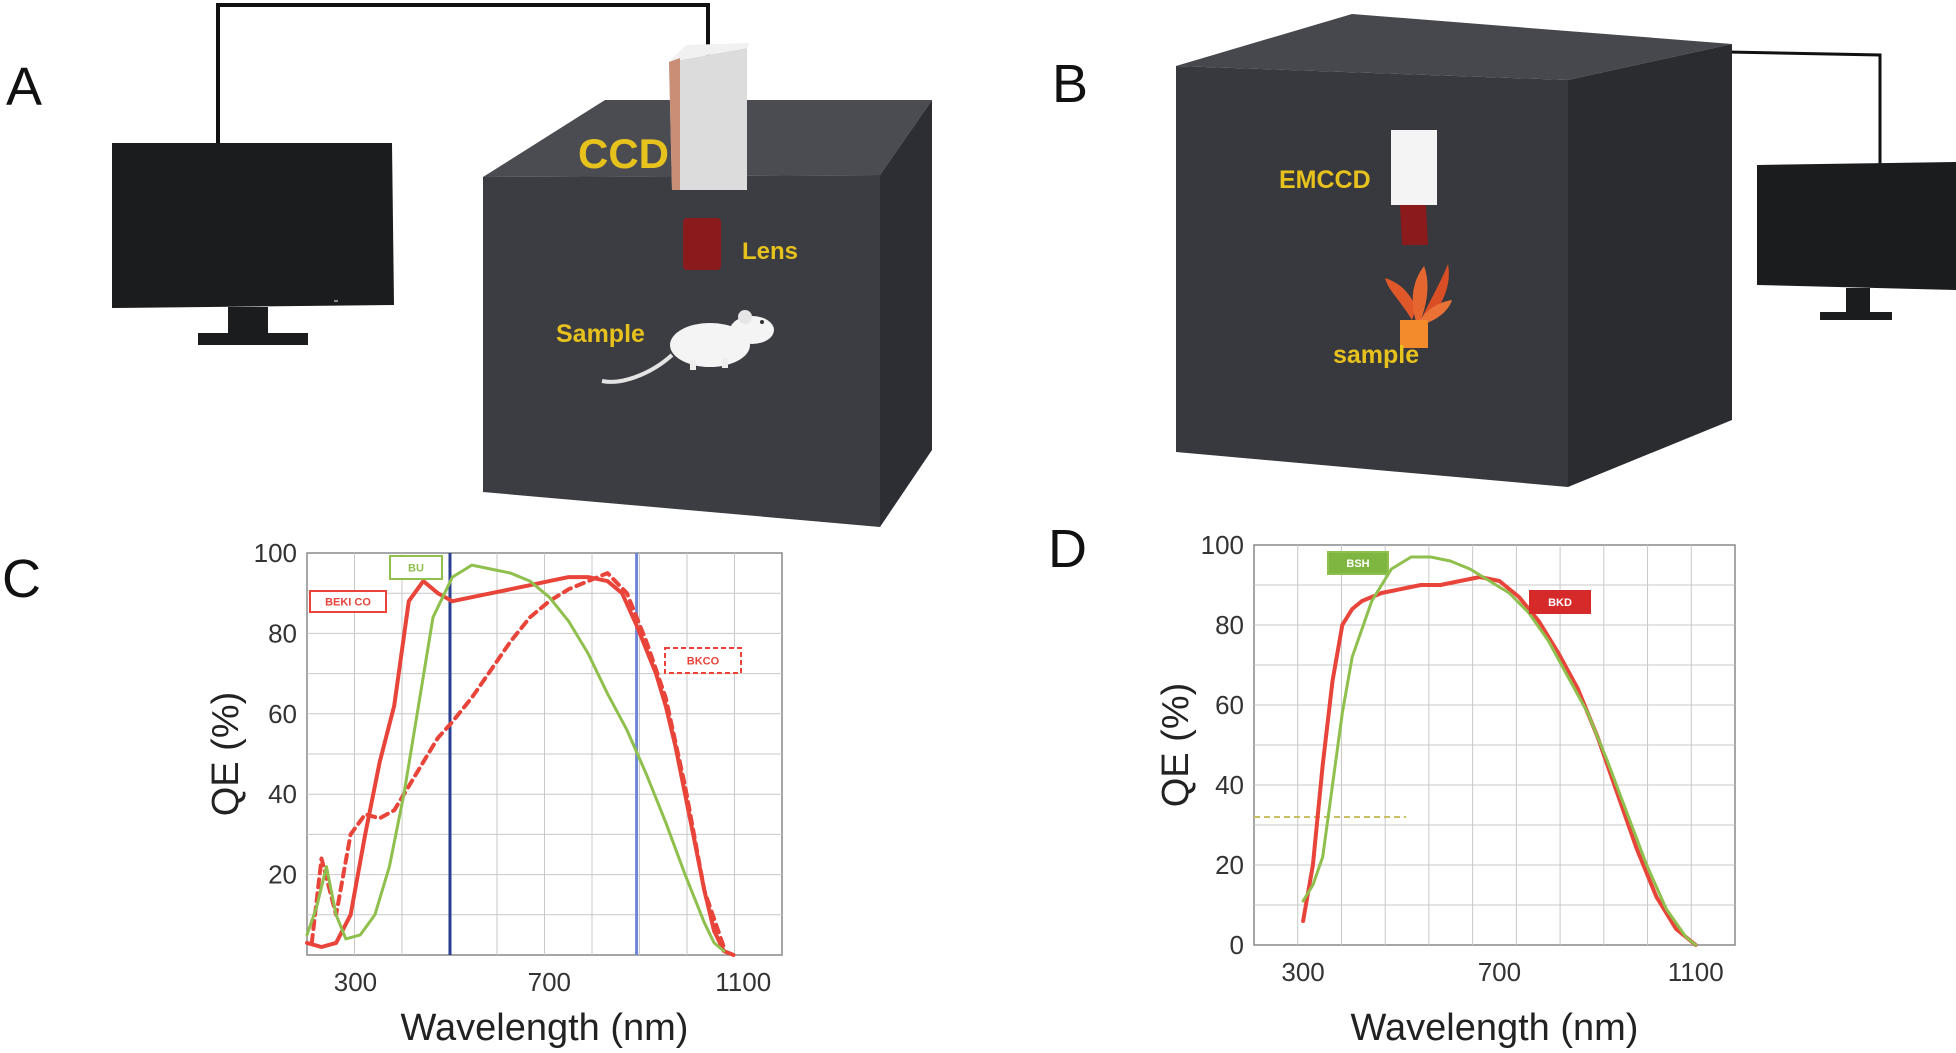 The image size is (1956, 1053). Describe the element at coordinates (1325, 180) in the screenshot. I see `emccd-label: EMCCD` at that location.